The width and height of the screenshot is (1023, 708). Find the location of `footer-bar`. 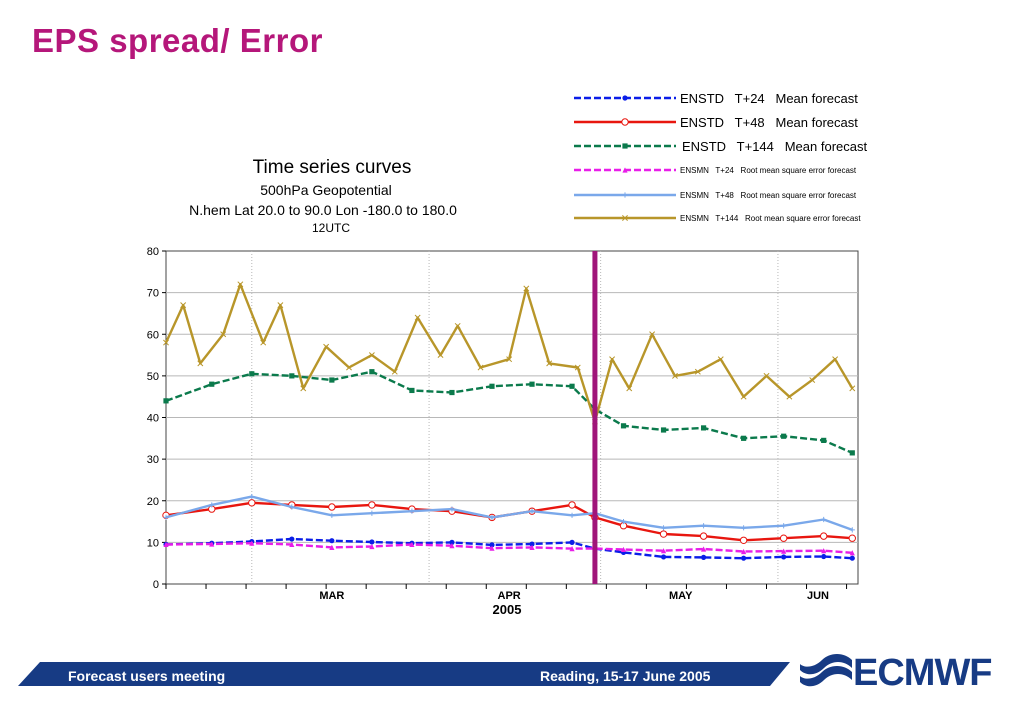

footer-bar is located at coordinates (404, 674).